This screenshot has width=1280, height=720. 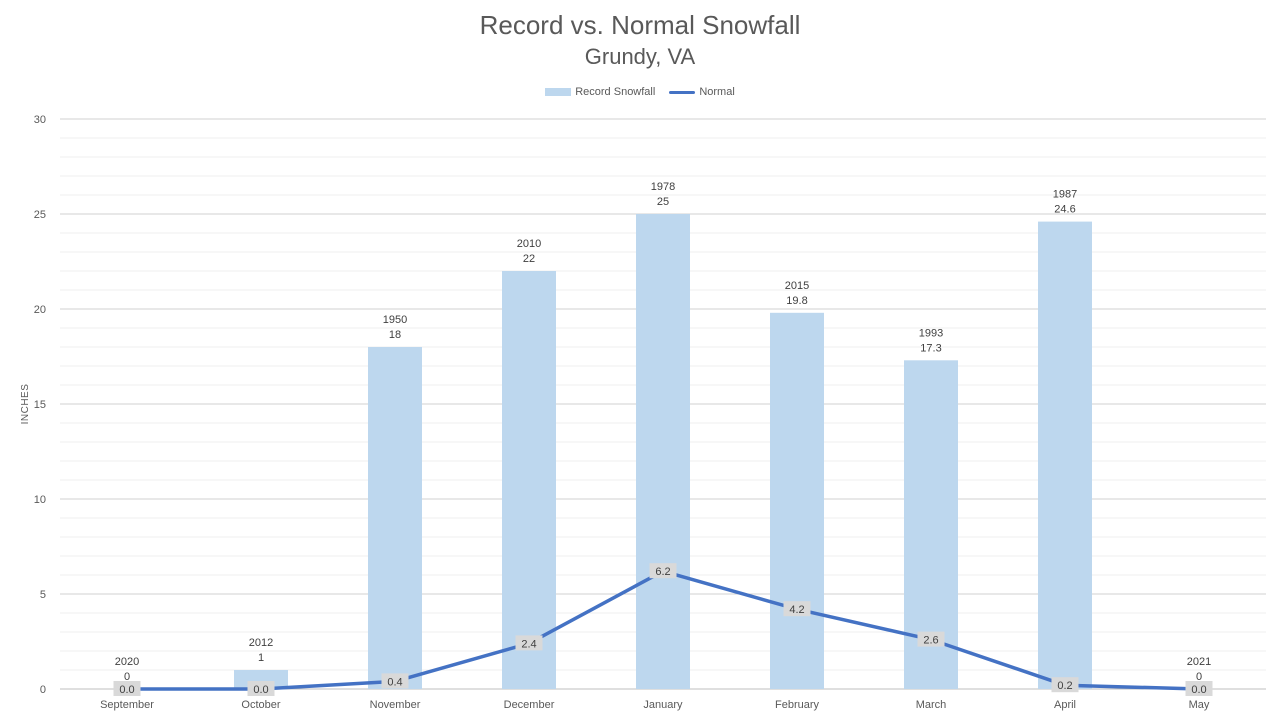 I want to click on x-tick-label: February, so click(x=797, y=705).